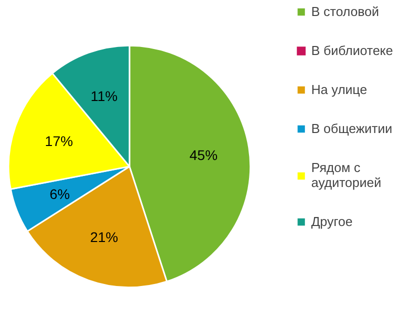 This screenshot has width=397, height=332. I want to click on data-label: 21%, so click(104, 236).